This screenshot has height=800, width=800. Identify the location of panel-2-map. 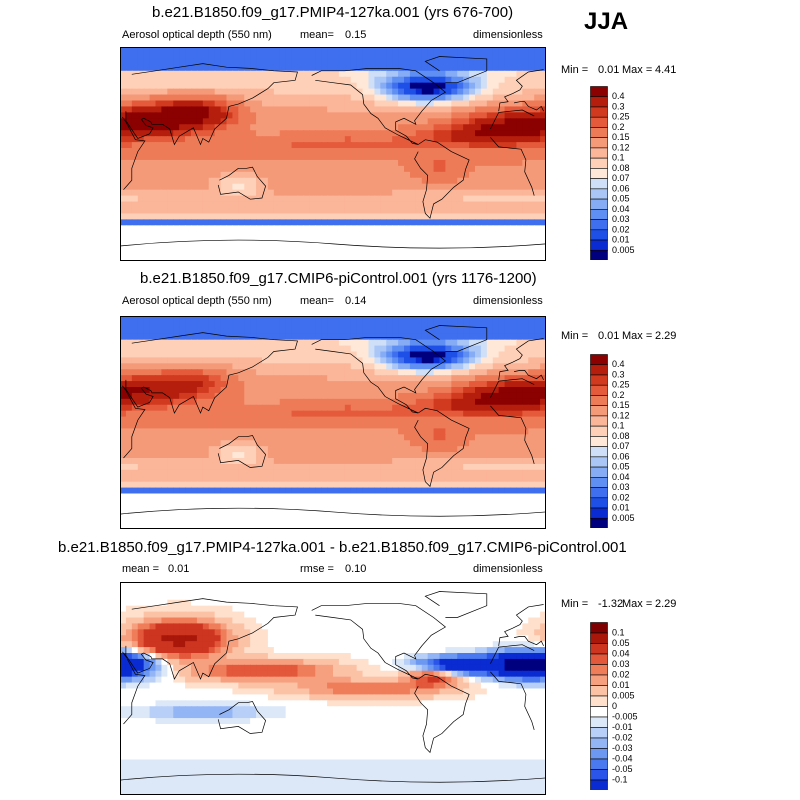
(333, 422).